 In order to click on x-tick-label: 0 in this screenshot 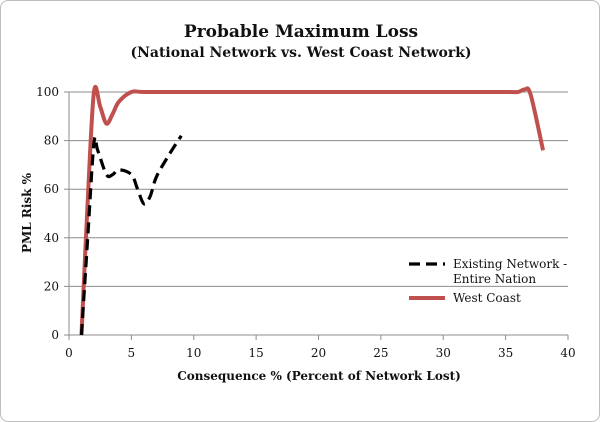, I will do `click(69, 353)`.